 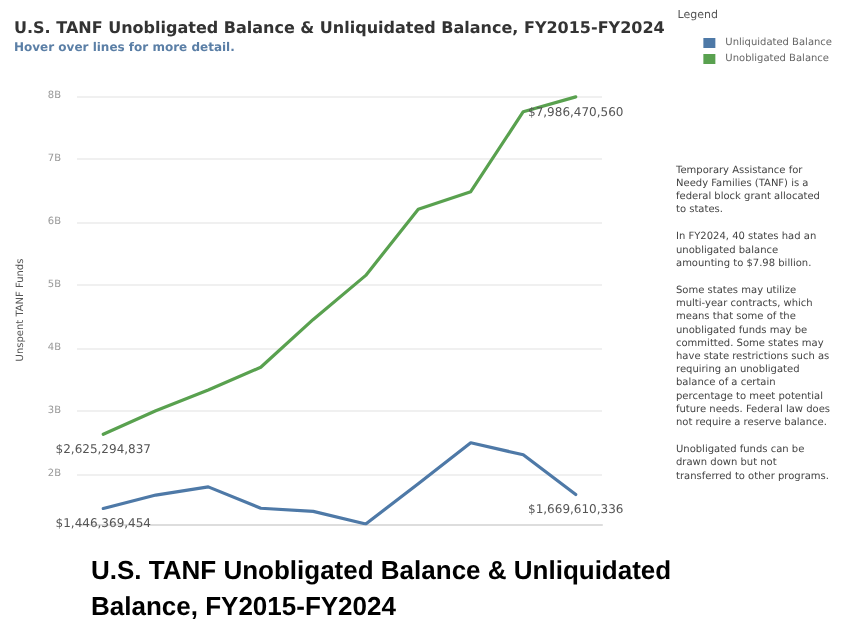 What do you see at coordinates (385, 588) in the screenshot?
I see `text: U.S. TANF Unobligated Balance & Unliquidated Balance, FY2015-FY2024` at bounding box center [385, 588].